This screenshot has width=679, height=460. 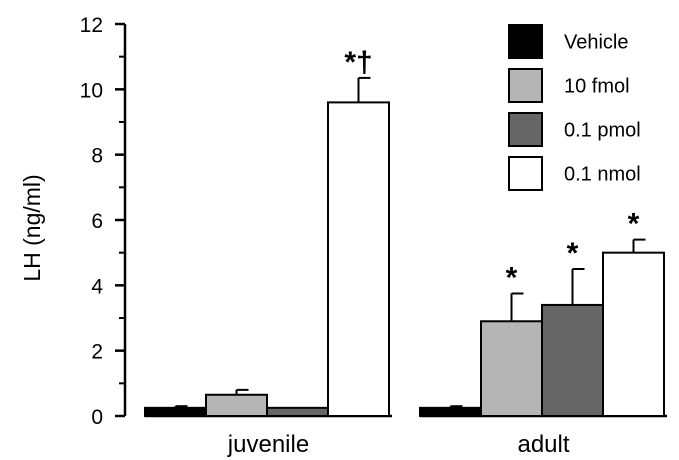 What do you see at coordinates (91, 90) in the screenshot?
I see `y-tick-label: 10` at bounding box center [91, 90].